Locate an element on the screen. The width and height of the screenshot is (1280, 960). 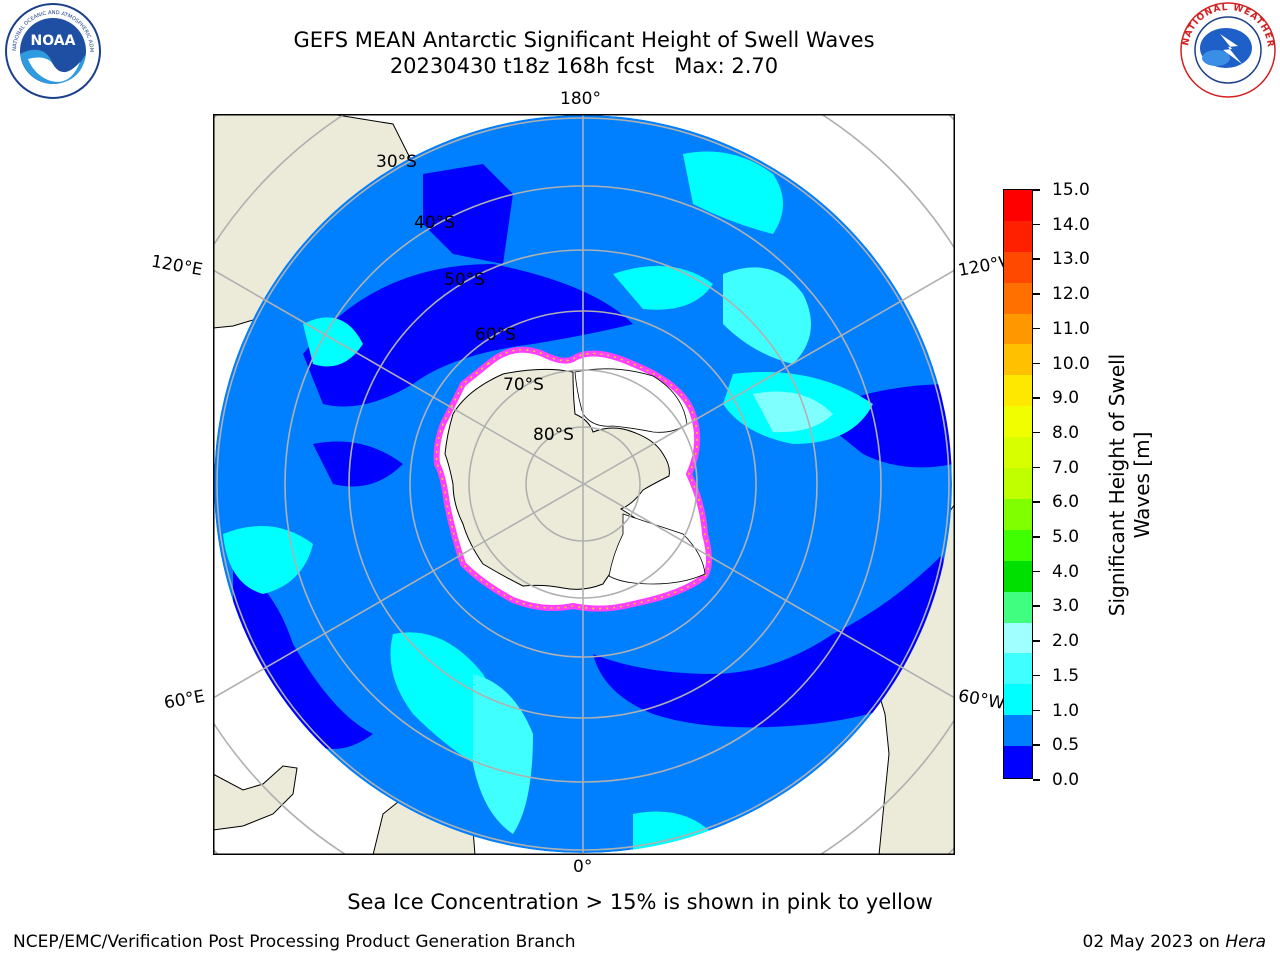
colorbar-tick-label: 13.0 is located at coordinates (1071, 259).